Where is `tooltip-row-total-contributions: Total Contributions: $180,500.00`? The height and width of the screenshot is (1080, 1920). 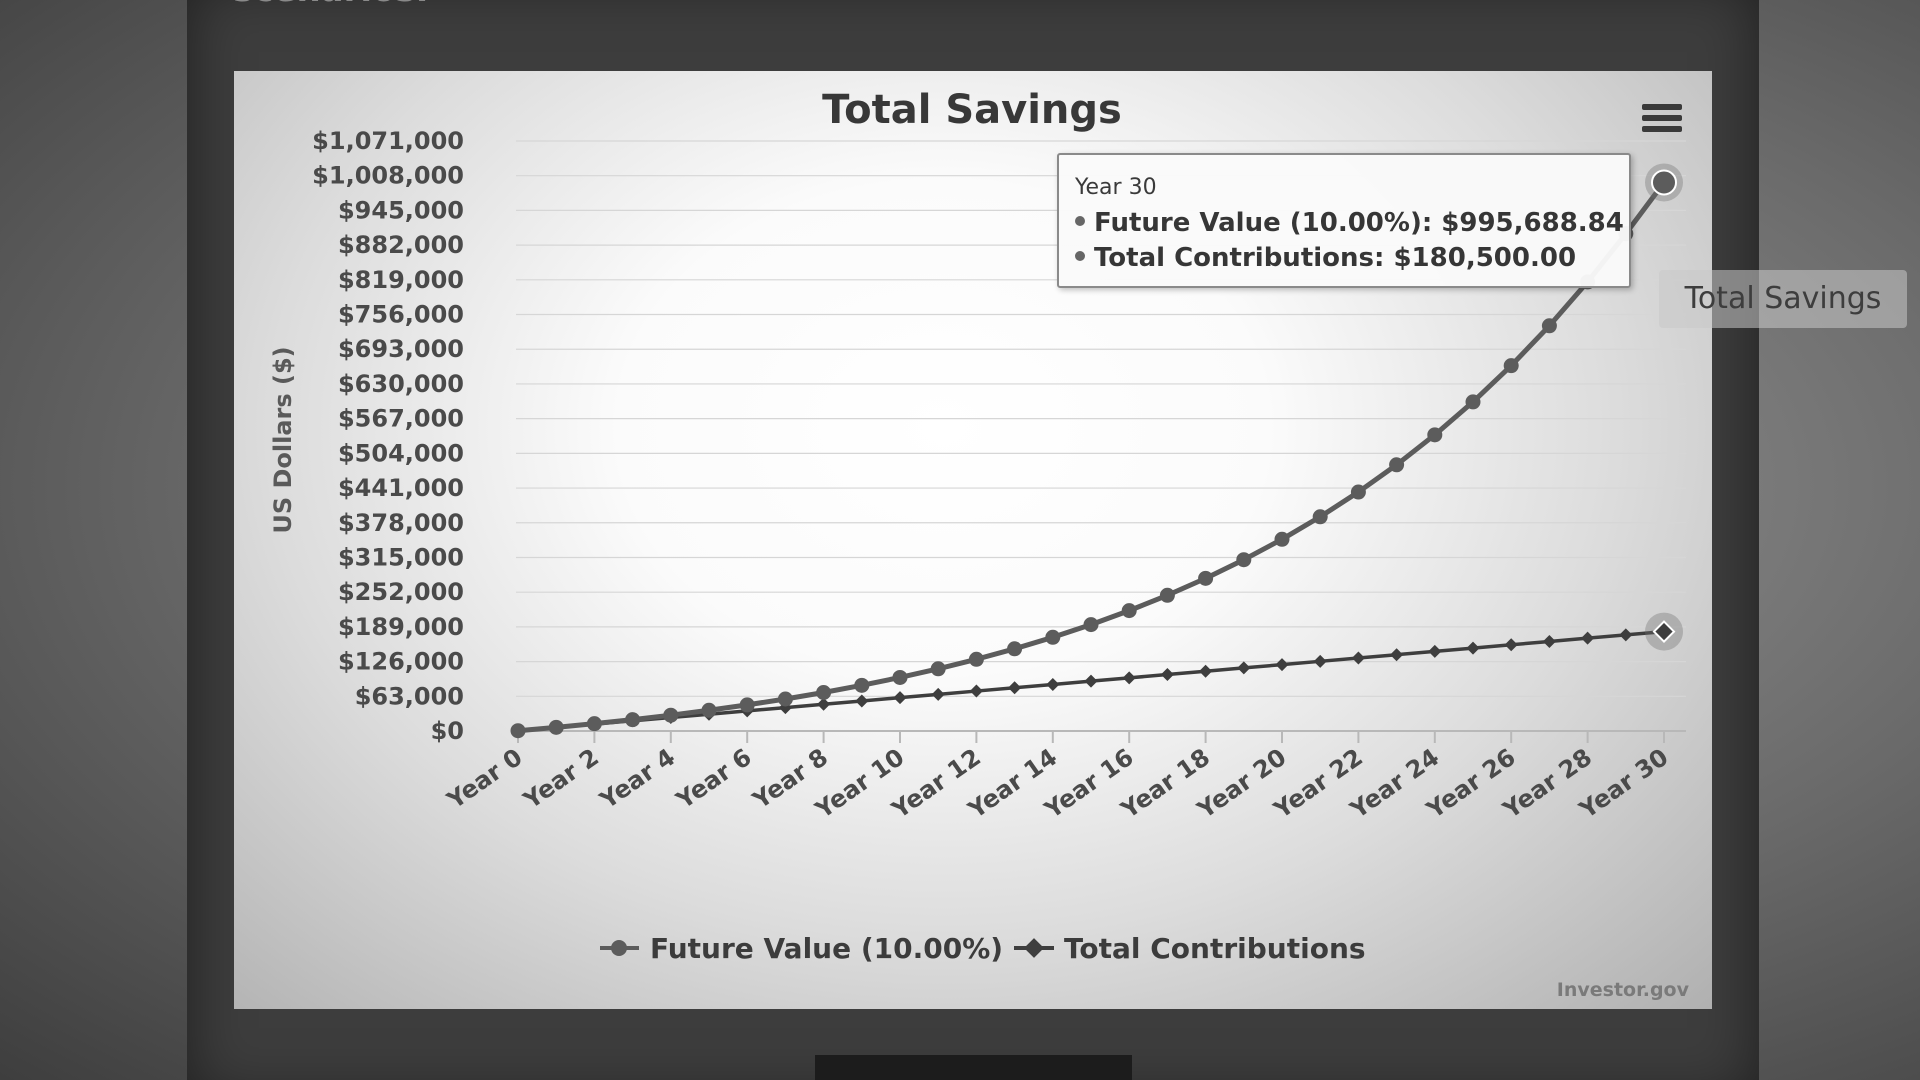 tooltip-row-total-contributions: Total Contributions: $180,500.00 is located at coordinates (1352, 258).